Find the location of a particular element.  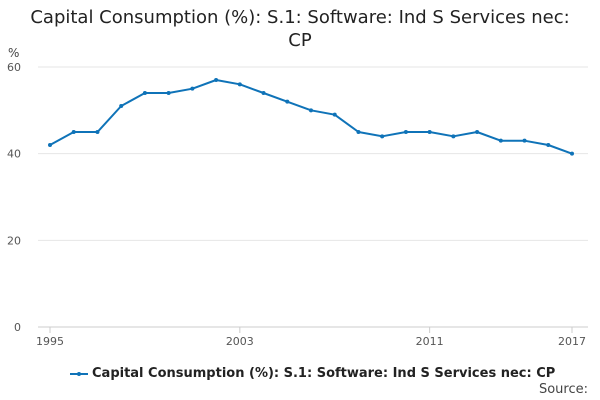

chart-title-line-2: CP is located at coordinates (300, 40).